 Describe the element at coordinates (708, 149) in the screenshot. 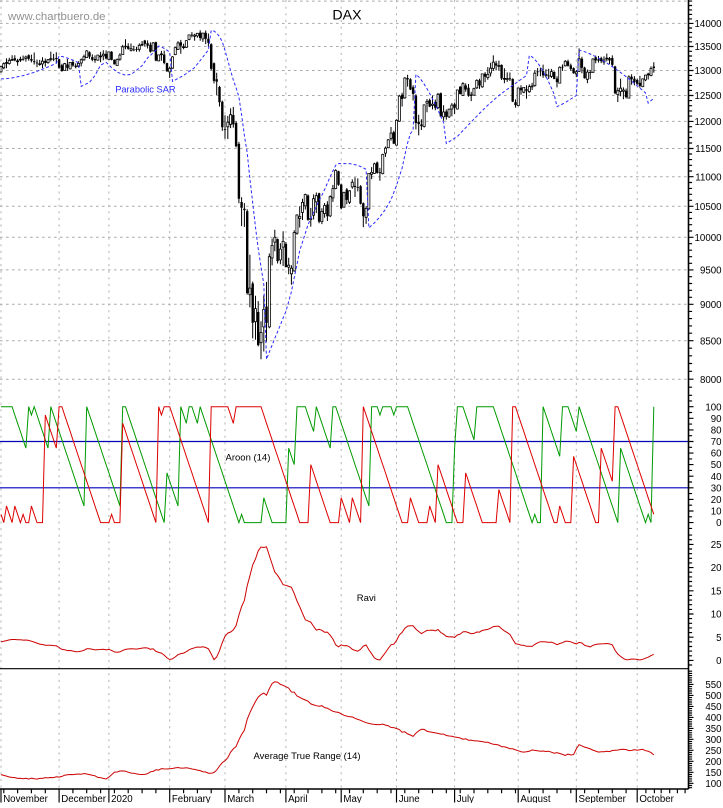

I see `svg-text: 11500` at that location.